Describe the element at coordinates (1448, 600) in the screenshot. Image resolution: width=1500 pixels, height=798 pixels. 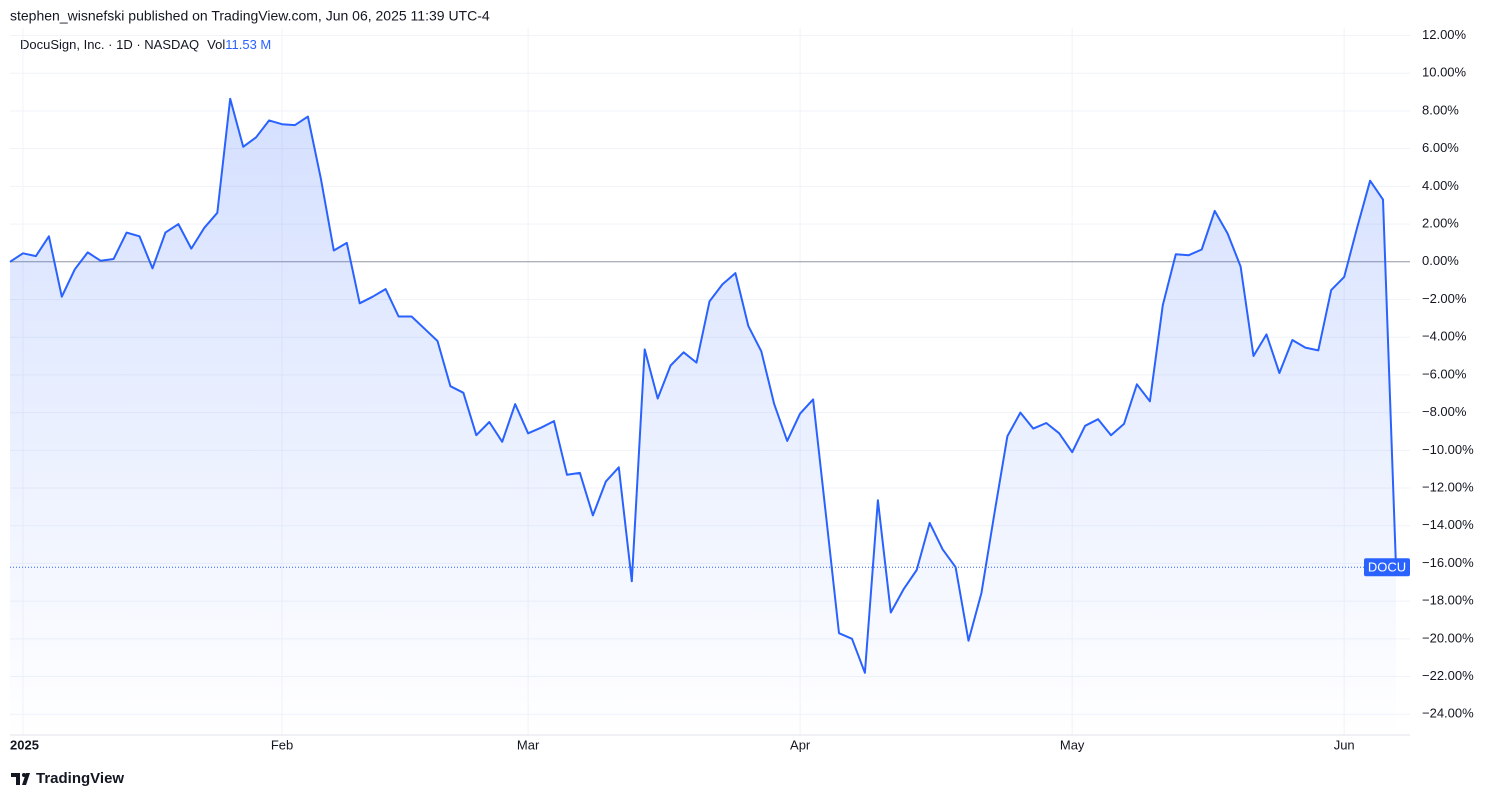
I see `y-tick-label: −18.00%` at that location.